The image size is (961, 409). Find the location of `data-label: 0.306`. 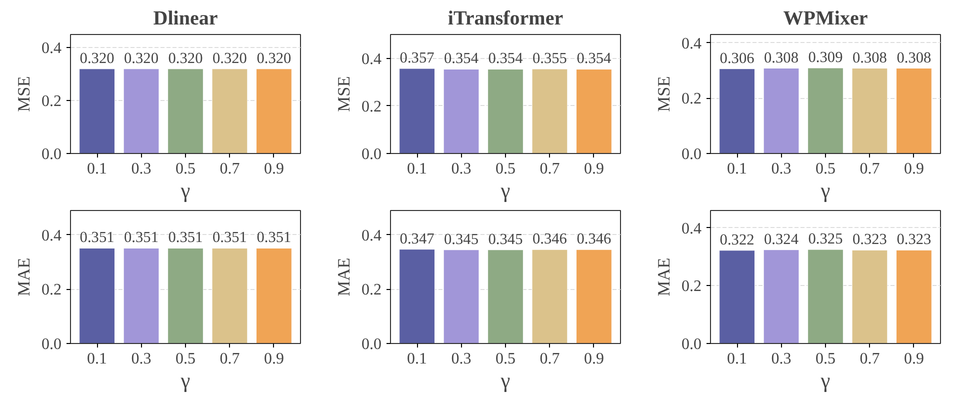

data-label: 0.306 is located at coordinates (737, 58).